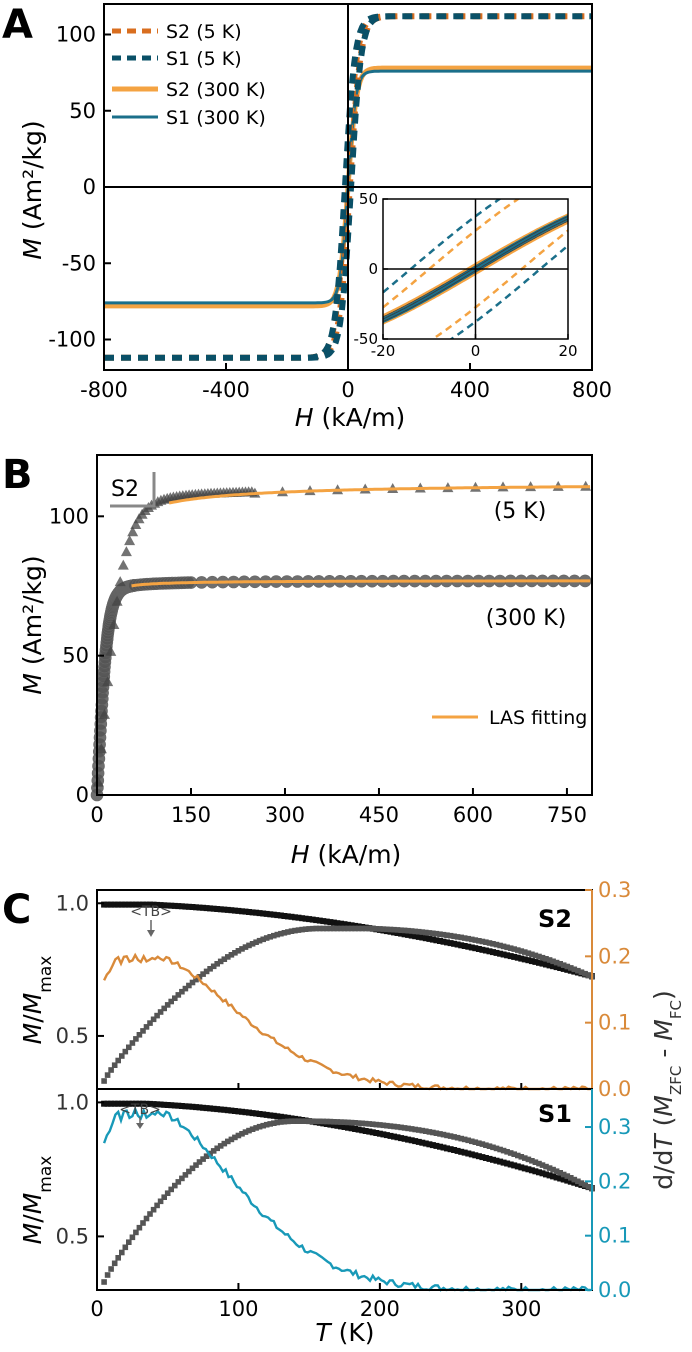  I want to click on x-tick-label: 400, so click(470, 390).